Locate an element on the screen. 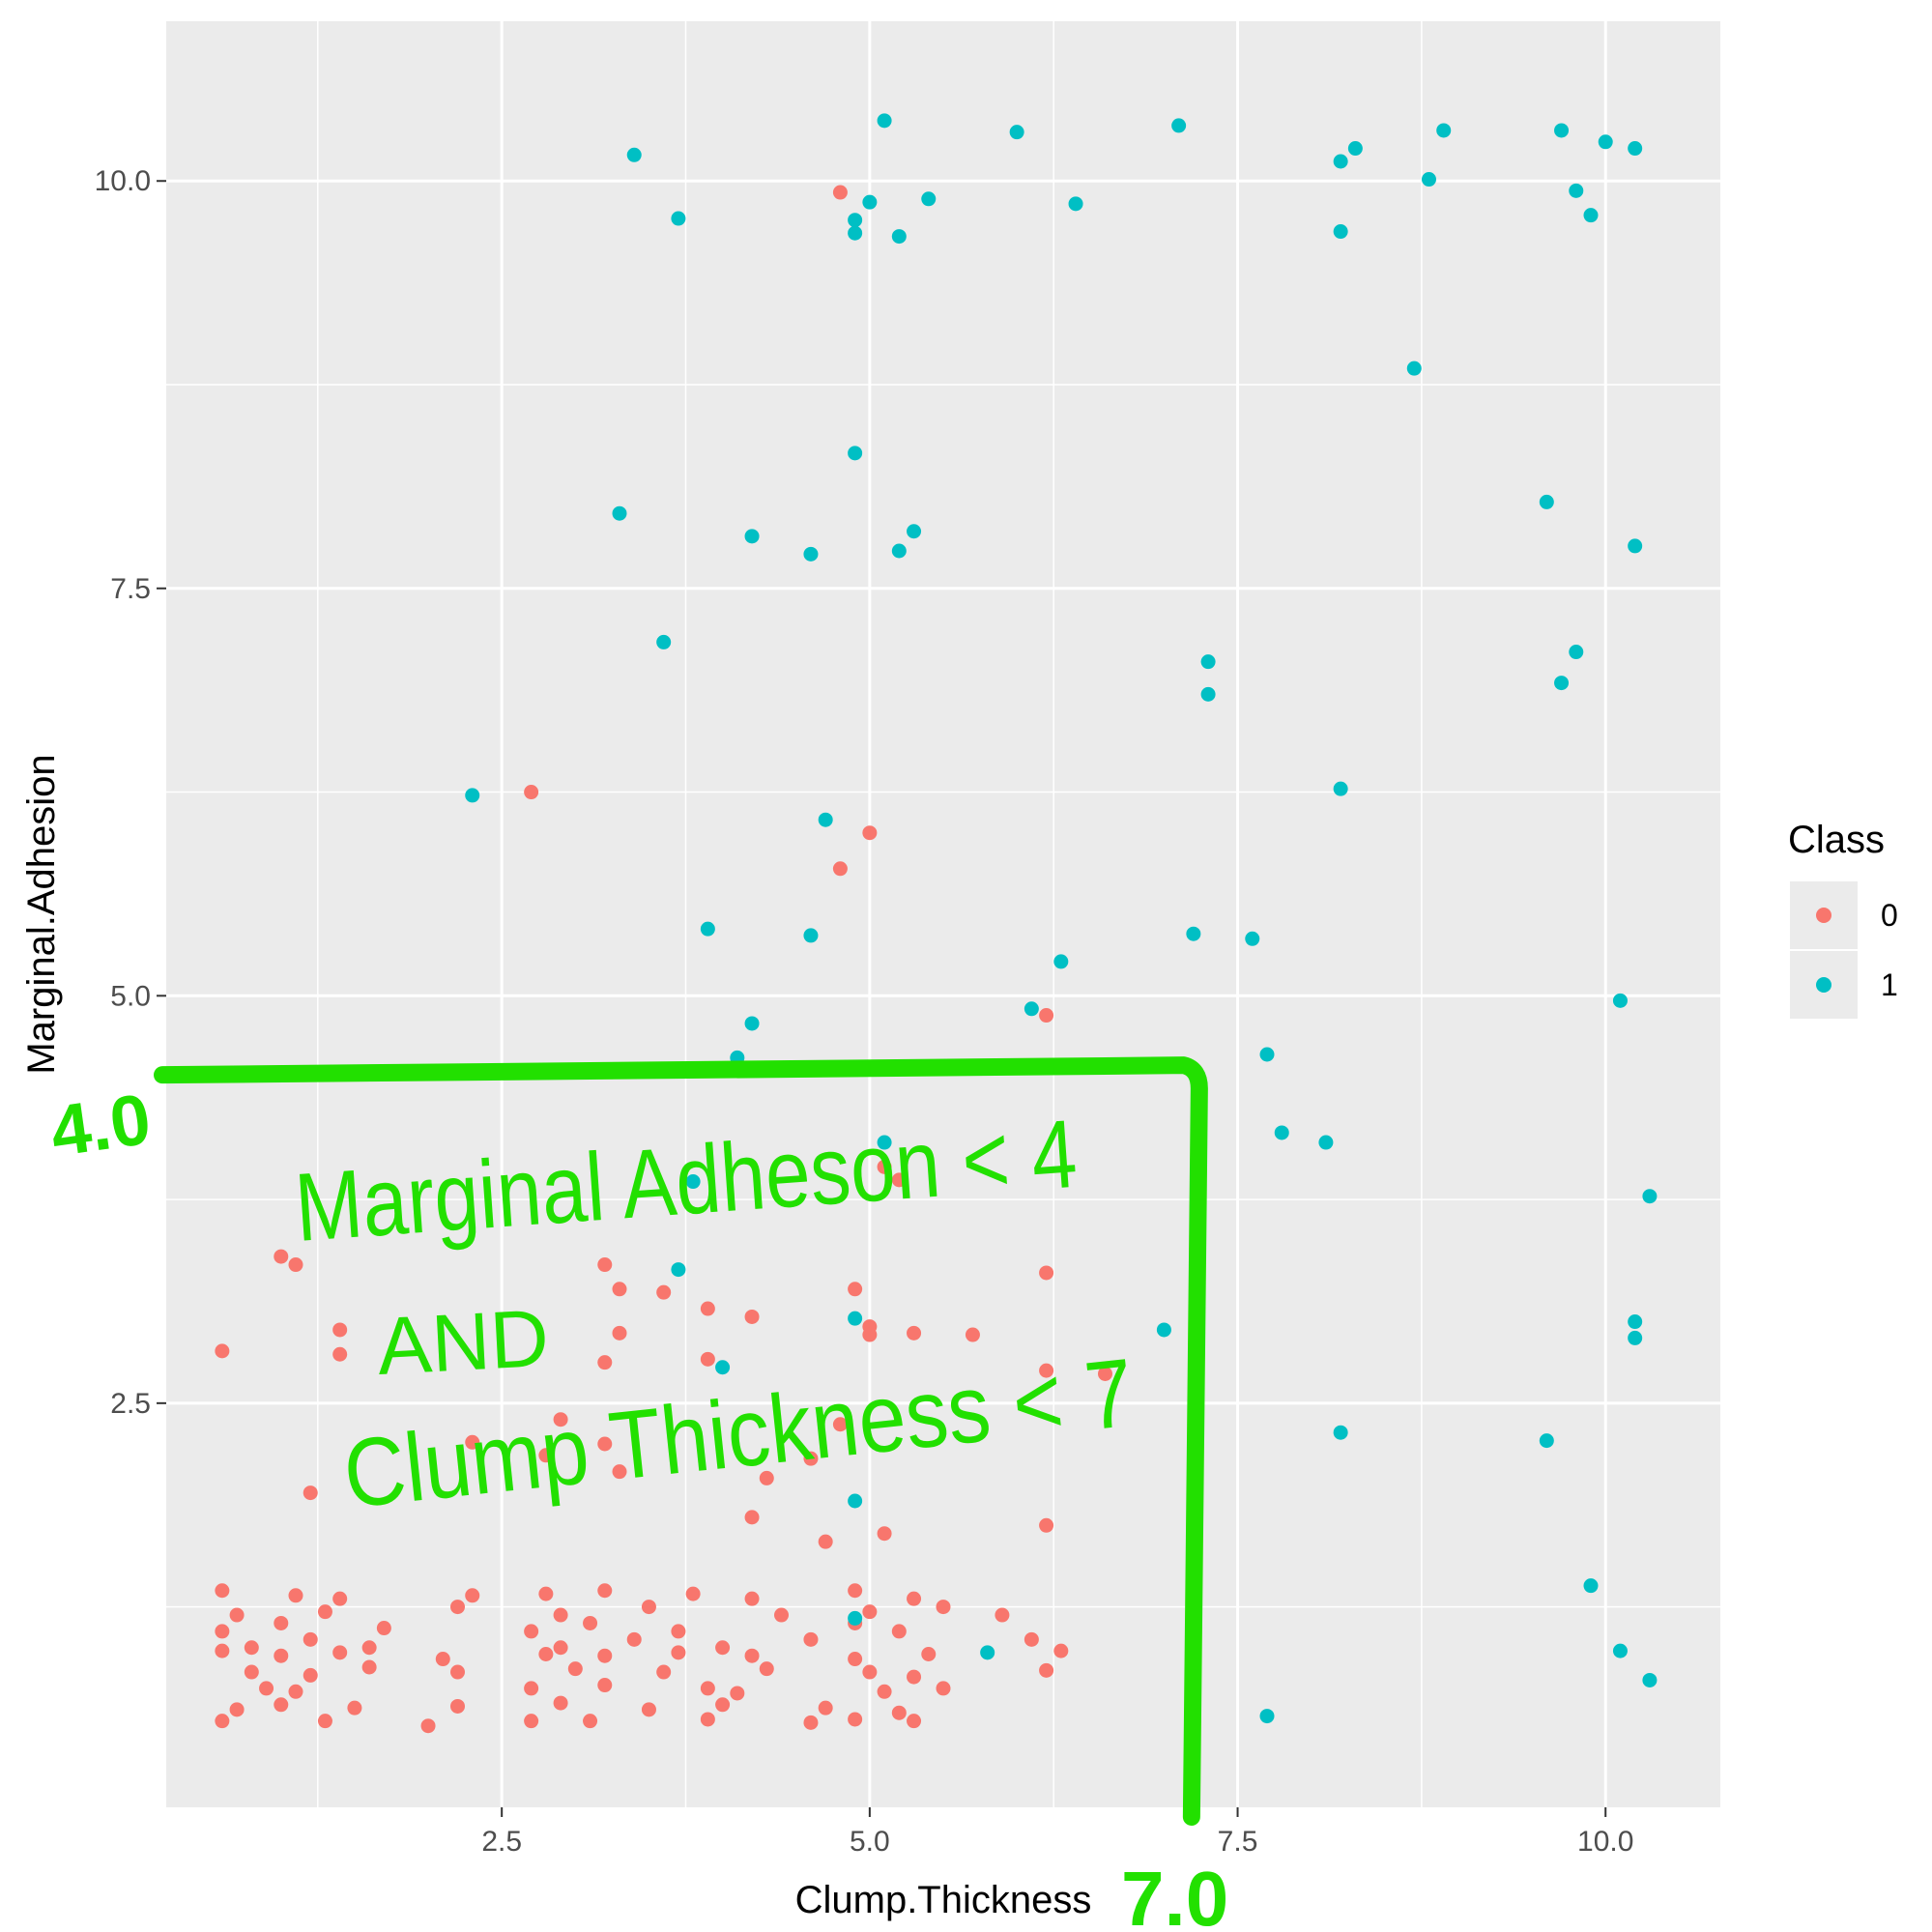  x-tick-label: 7.5 is located at coordinates (1238, 1842).